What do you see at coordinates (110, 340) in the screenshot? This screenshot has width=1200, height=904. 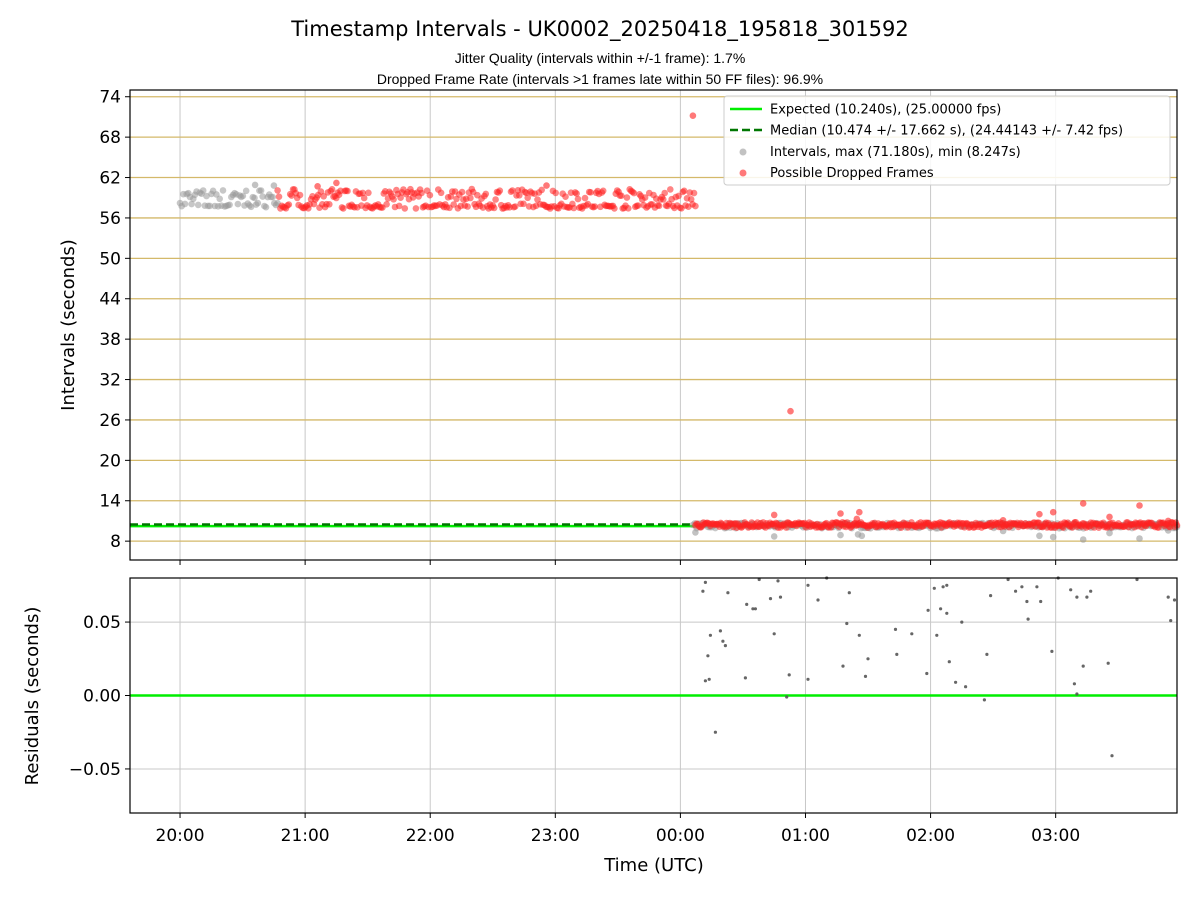 I see `intervals-y-tick-label: 38` at bounding box center [110, 340].